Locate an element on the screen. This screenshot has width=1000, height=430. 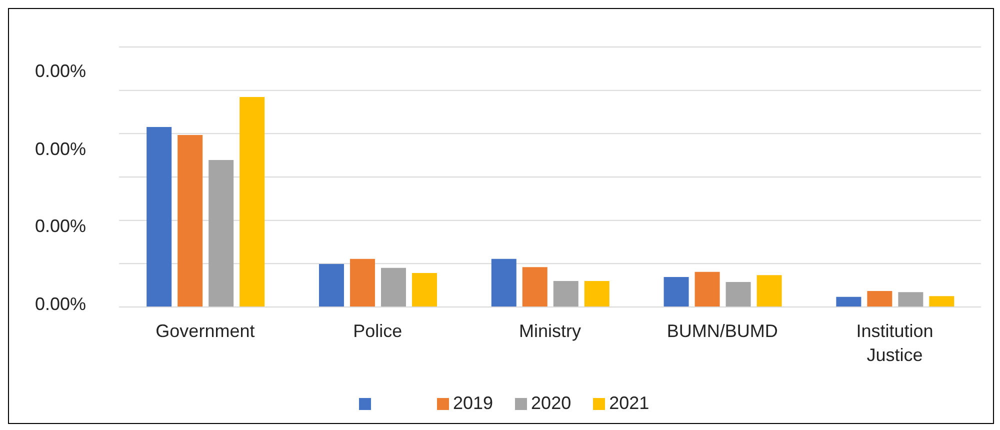
x-tick-label: BUMN/BUMD is located at coordinates (722, 331).